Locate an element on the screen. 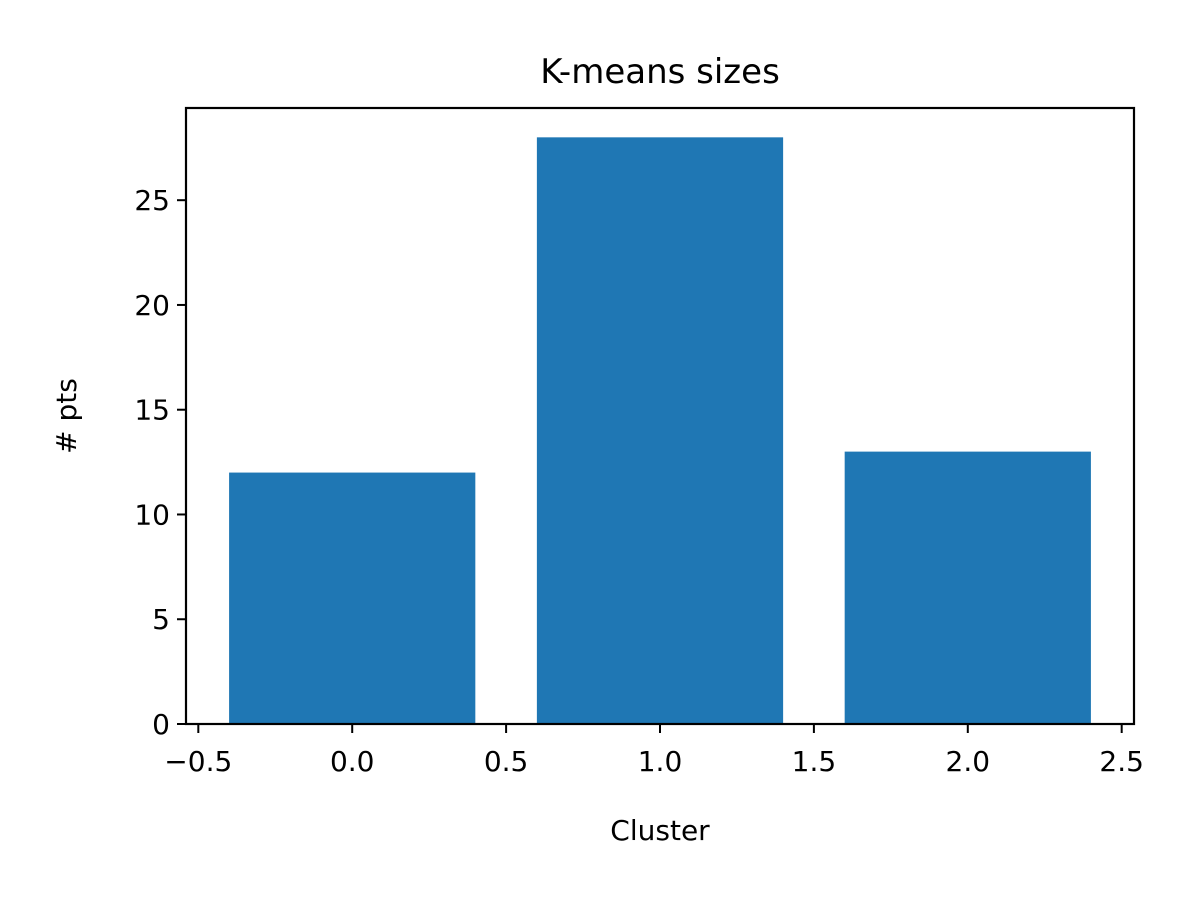 Image resolution: width=1200 pixels, height=900 pixels. x-tick-label: 0.0 is located at coordinates (352, 761).